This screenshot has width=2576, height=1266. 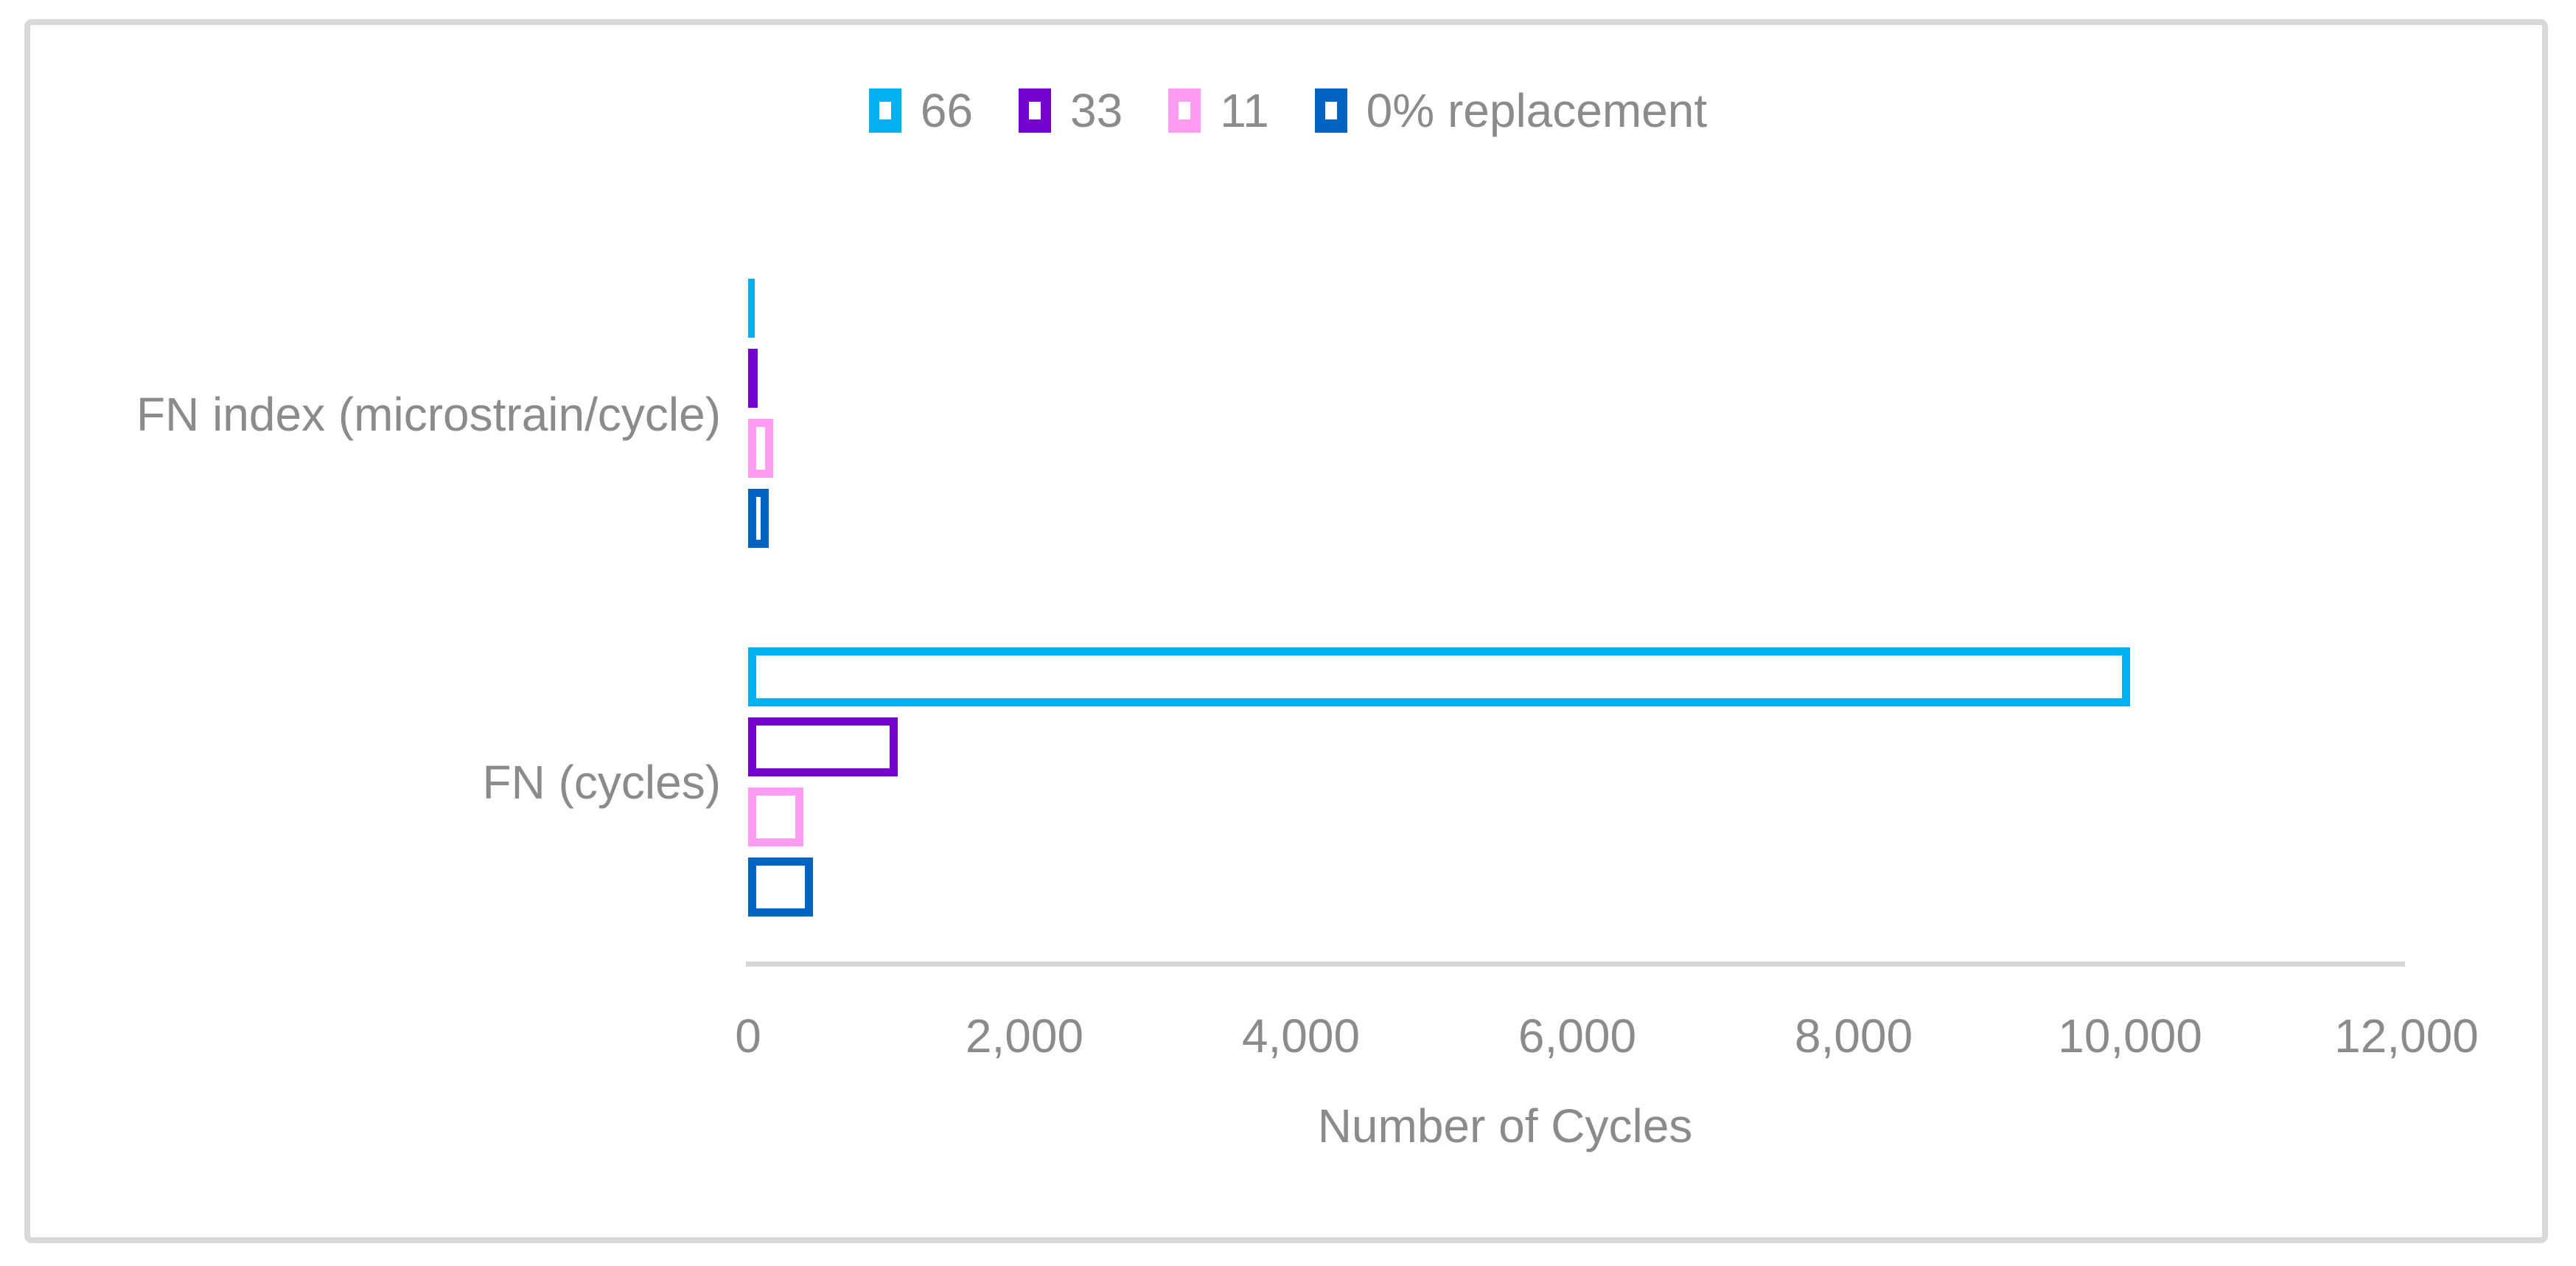 What do you see at coordinates (2130, 1035) in the screenshot?
I see `x-tick-label: 10,000` at bounding box center [2130, 1035].